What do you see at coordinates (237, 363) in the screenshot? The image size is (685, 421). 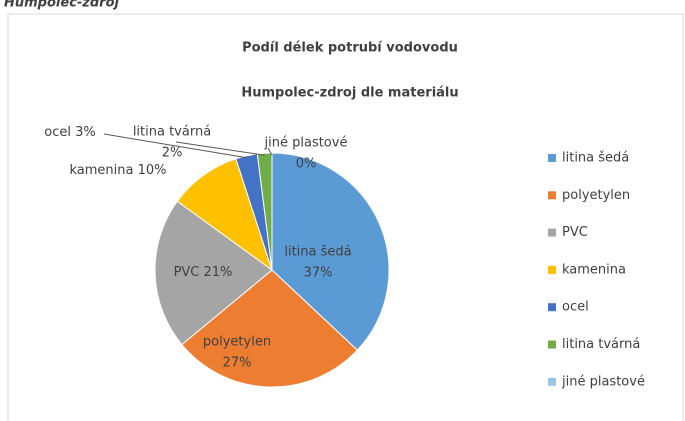 I see `data-label-value: 27%` at bounding box center [237, 363].